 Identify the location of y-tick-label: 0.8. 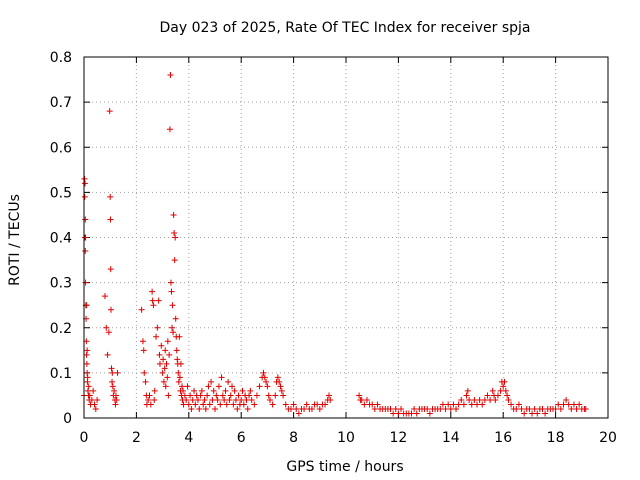
(61, 58).